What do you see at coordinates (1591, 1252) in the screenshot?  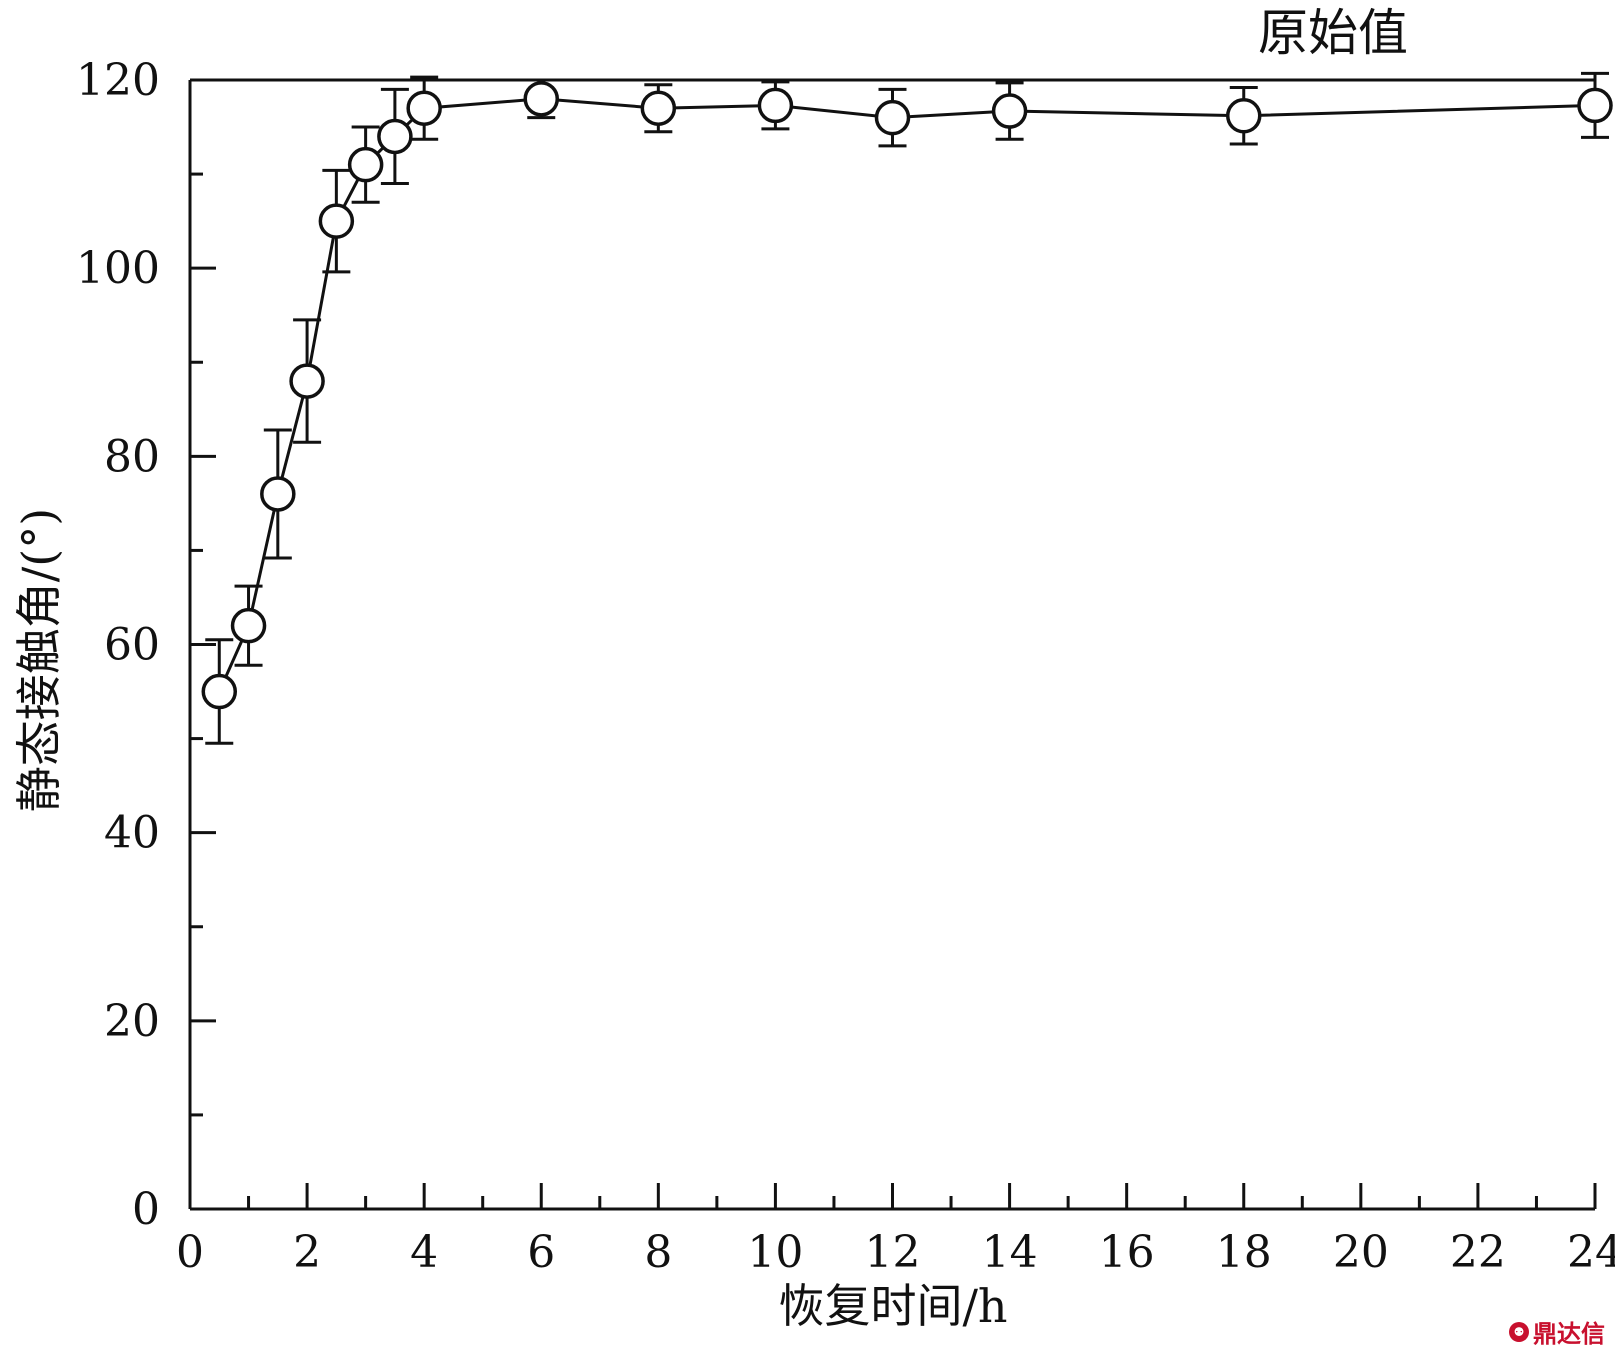 I see `x-tick-label: 24` at bounding box center [1591, 1252].